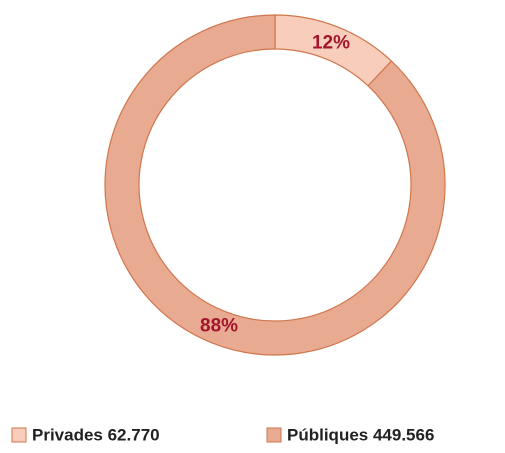 The width and height of the screenshot is (505, 453). What do you see at coordinates (331, 43) in the screenshot?
I see `value-label: 12%` at bounding box center [331, 43].